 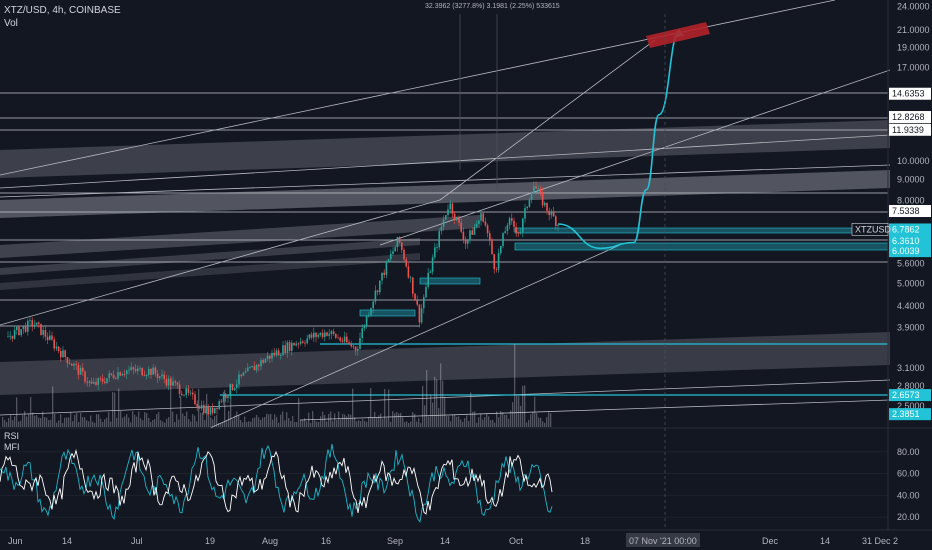 What do you see at coordinates (906, 229) in the screenshot?
I see `price-tag-text: 6.7862` at bounding box center [906, 229].